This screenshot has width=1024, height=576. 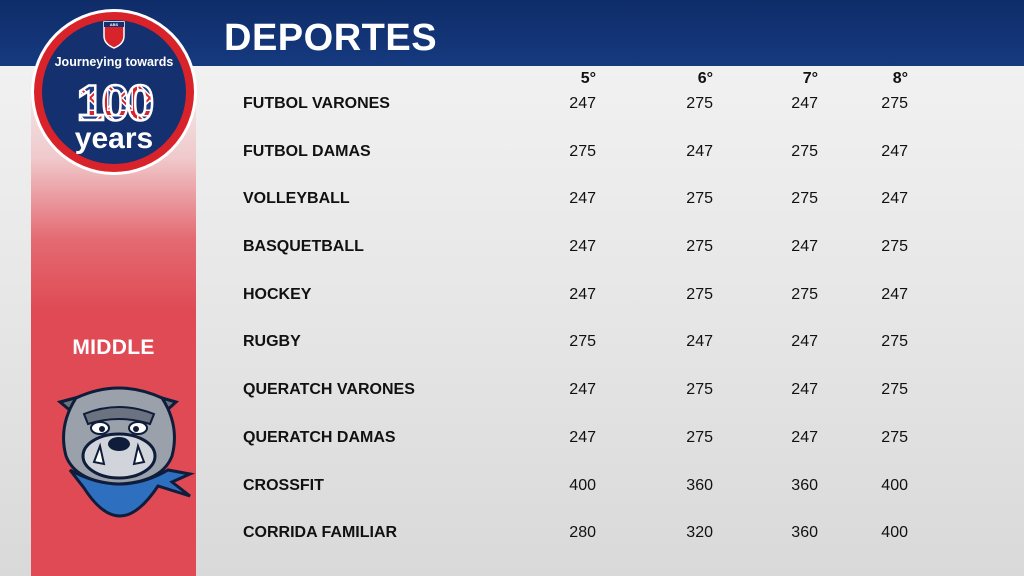 I want to click on table-row: FUTBOL DAMAS 275 247 275 247, so click(x=512, y=154).